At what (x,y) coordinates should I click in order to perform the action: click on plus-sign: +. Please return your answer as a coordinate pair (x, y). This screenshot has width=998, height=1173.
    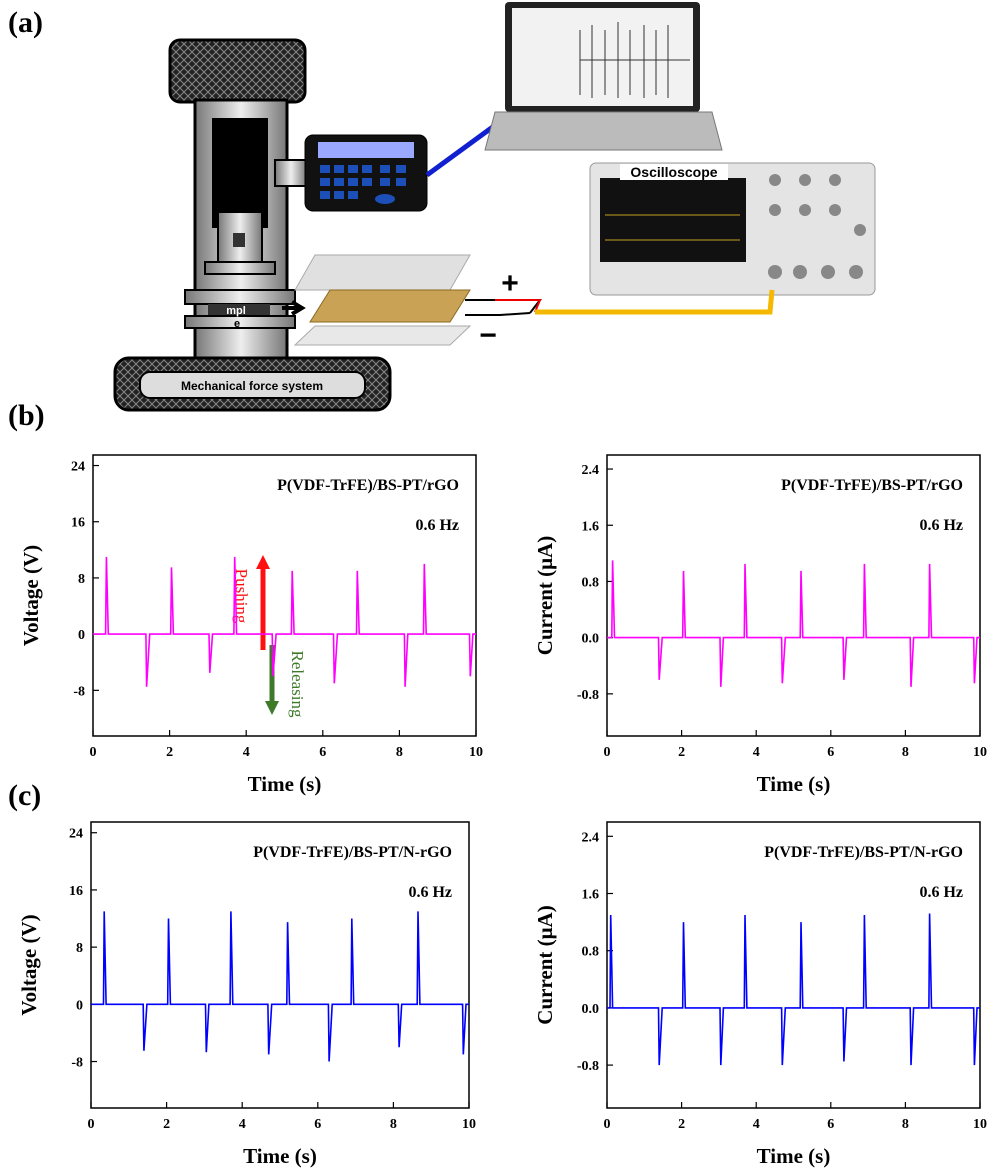
    Looking at the image, I should click on (510, 283).